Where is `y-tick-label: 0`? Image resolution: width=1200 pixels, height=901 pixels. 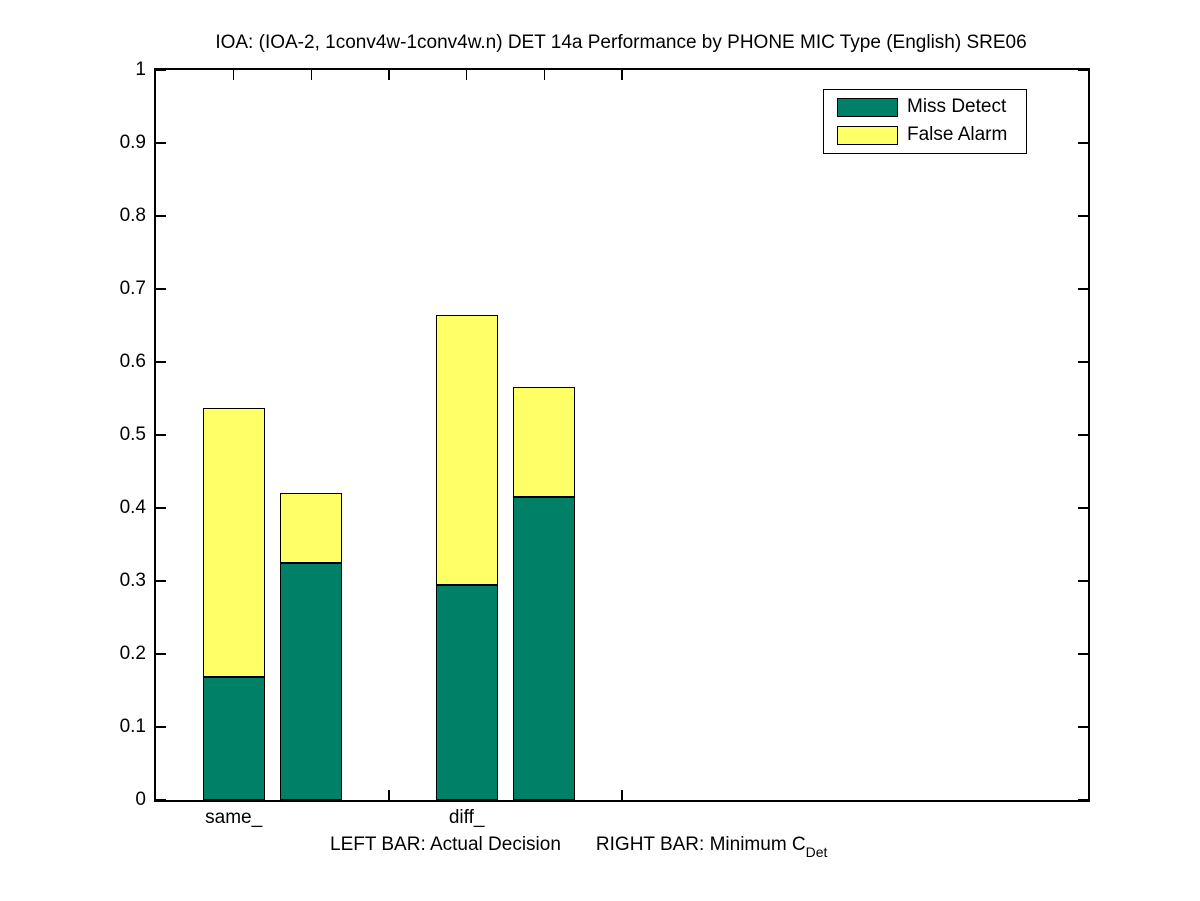 y-tick-label: 0 is located at coordinates (140, 799).